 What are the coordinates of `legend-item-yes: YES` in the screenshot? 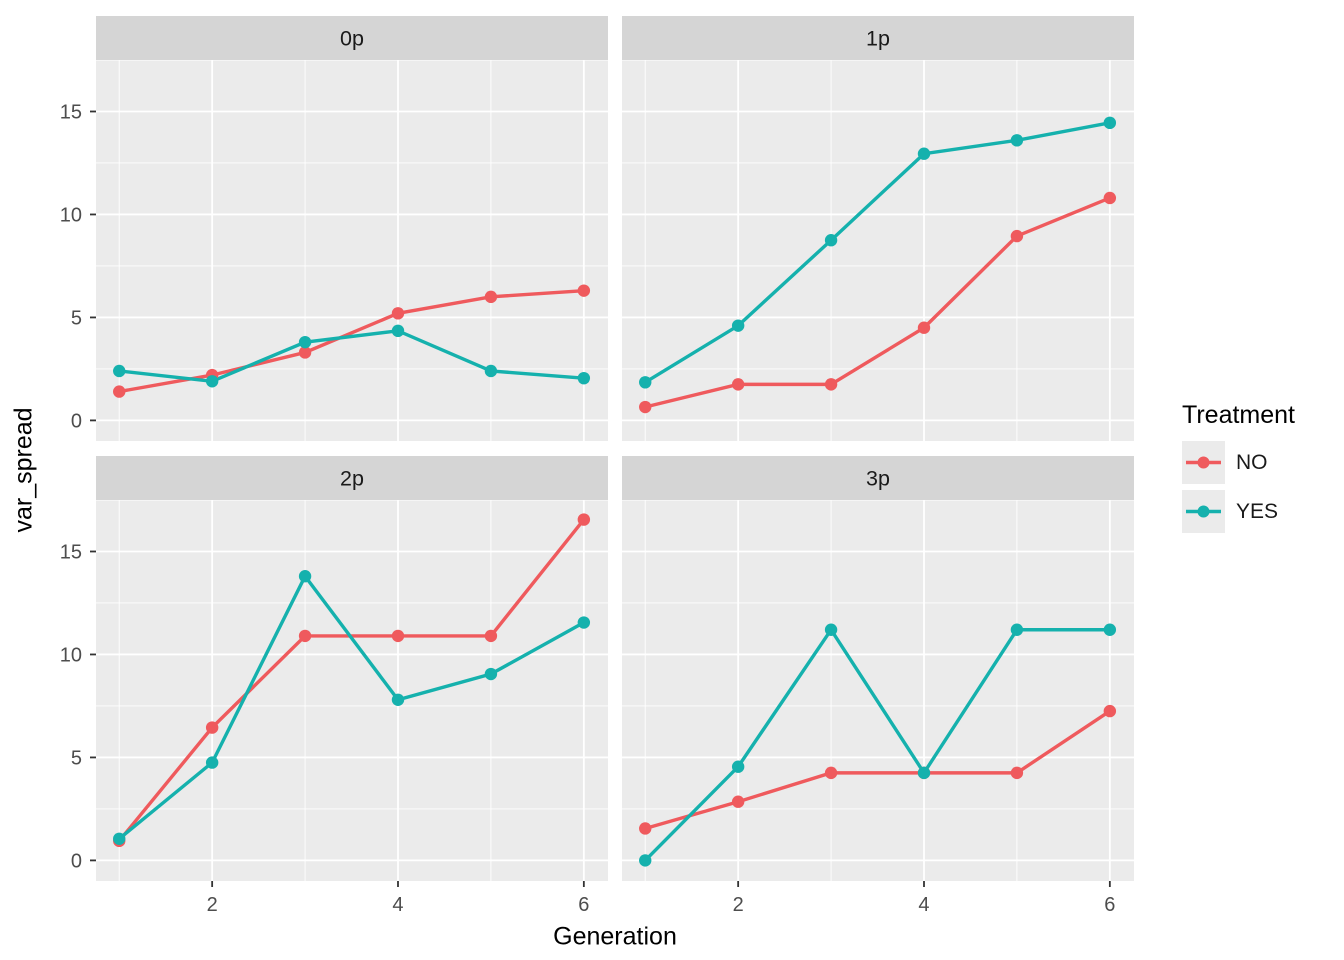 It's located at (1263, 511).